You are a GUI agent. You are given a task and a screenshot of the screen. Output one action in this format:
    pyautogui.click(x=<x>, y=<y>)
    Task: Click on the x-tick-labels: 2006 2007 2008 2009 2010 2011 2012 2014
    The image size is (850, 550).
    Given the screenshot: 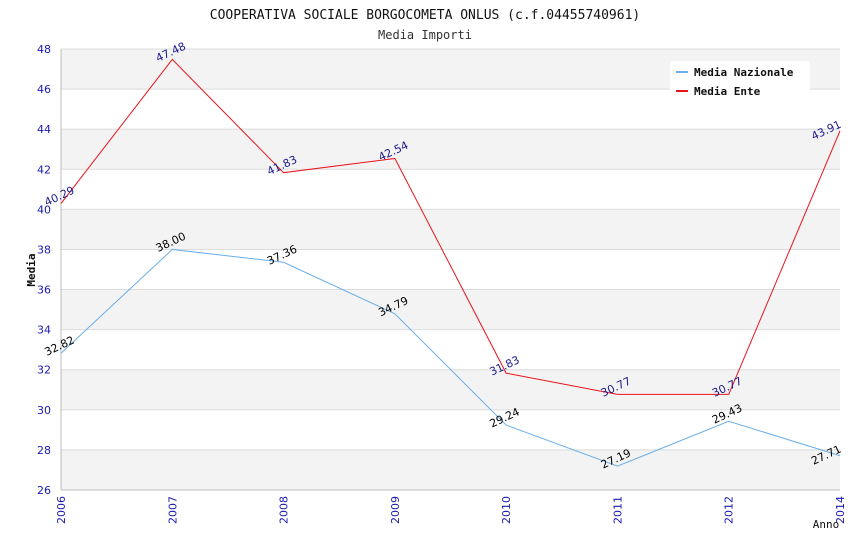 What is the action you would take?
    pyautogui.click(x=451, y=510)
    